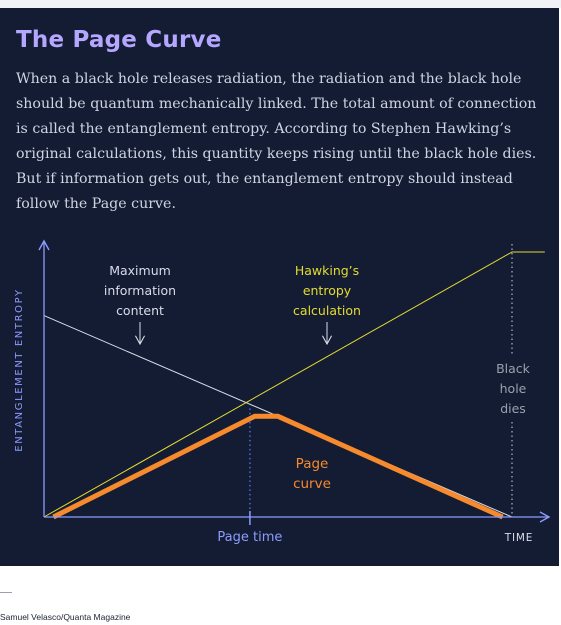 The image size is (561, 625). I want to click on top-strip, so click(280, 4).